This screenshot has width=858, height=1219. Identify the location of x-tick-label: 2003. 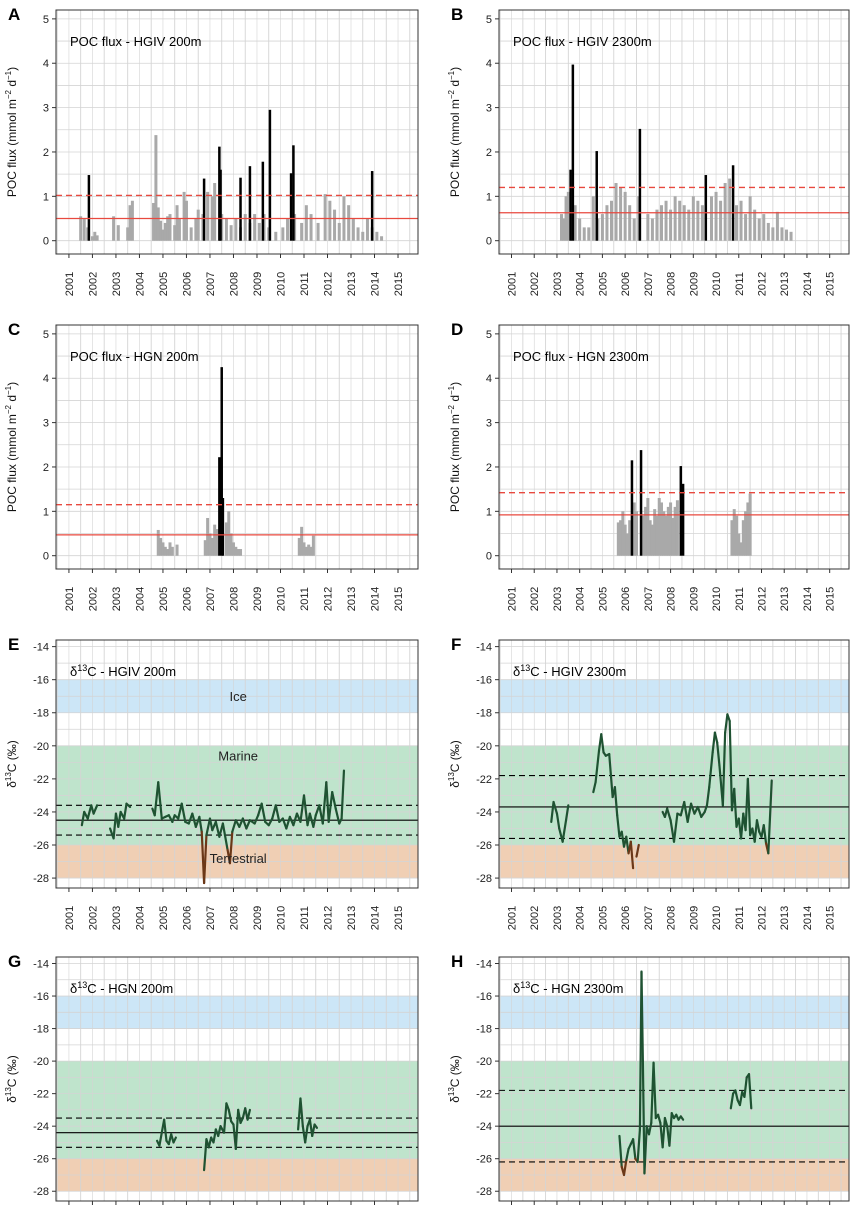
(117, 918).